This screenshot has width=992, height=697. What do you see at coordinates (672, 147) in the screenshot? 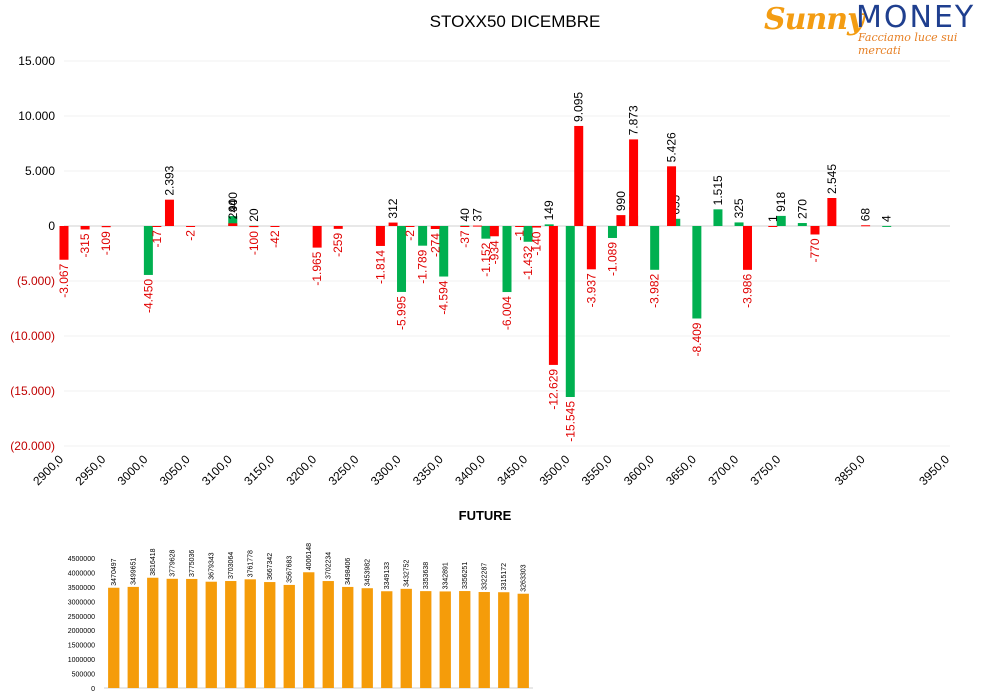
I see `bar-value-label: 5.426` at bounding box center [672, 147].